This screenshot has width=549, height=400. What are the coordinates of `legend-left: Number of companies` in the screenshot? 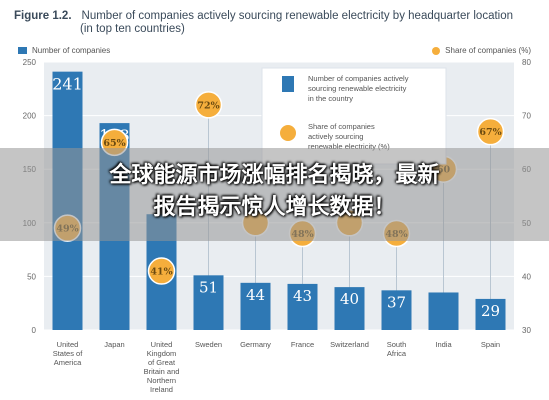 It's located at (64, 50).